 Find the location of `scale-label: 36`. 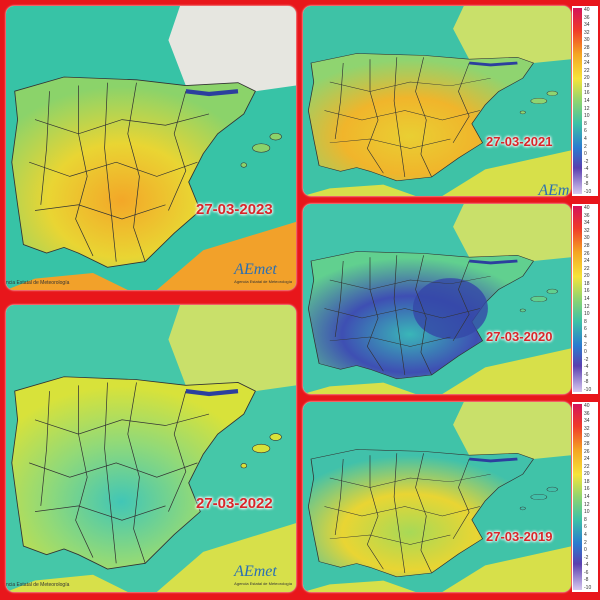

scale-label: 36 is located at coordinates (587, 413).